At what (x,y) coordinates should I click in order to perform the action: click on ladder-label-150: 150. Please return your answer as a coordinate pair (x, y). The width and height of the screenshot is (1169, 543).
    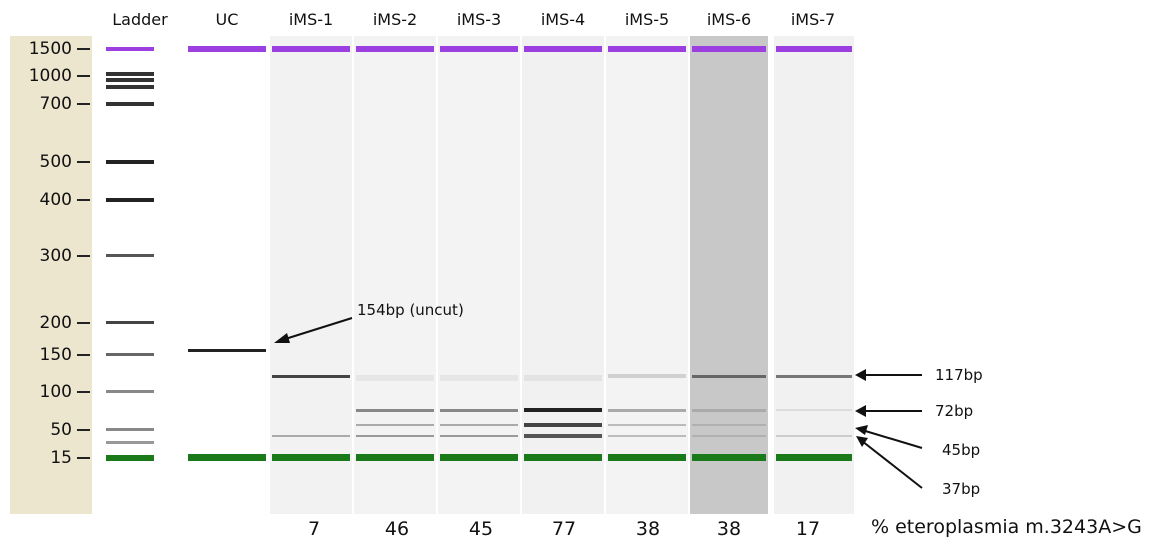
    Looking at the image, I should click on (55, 355).